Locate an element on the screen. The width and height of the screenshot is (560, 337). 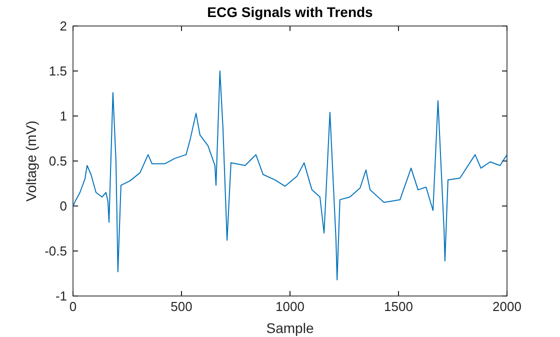
x-tick-label: 500 is located at coordinates (181, 306).